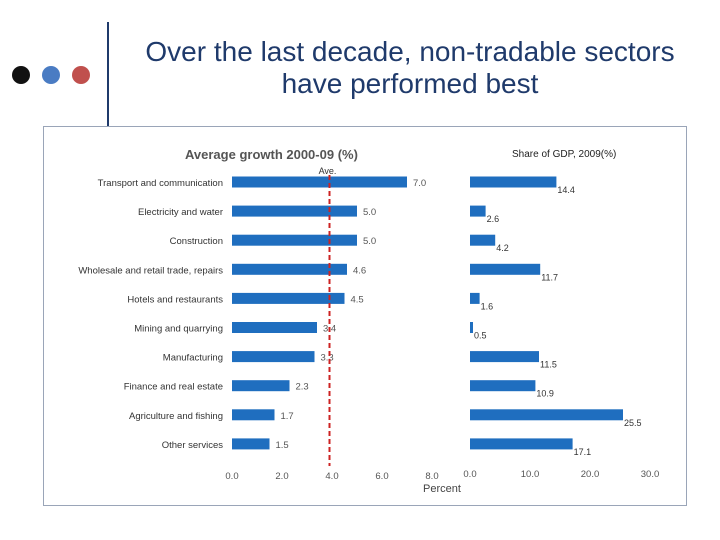 This screenshot has width=720, height=540. Describe the element at coordinates (590, 474) in the screenshot. I see `share-x-tick-label: 20.0` at that location.